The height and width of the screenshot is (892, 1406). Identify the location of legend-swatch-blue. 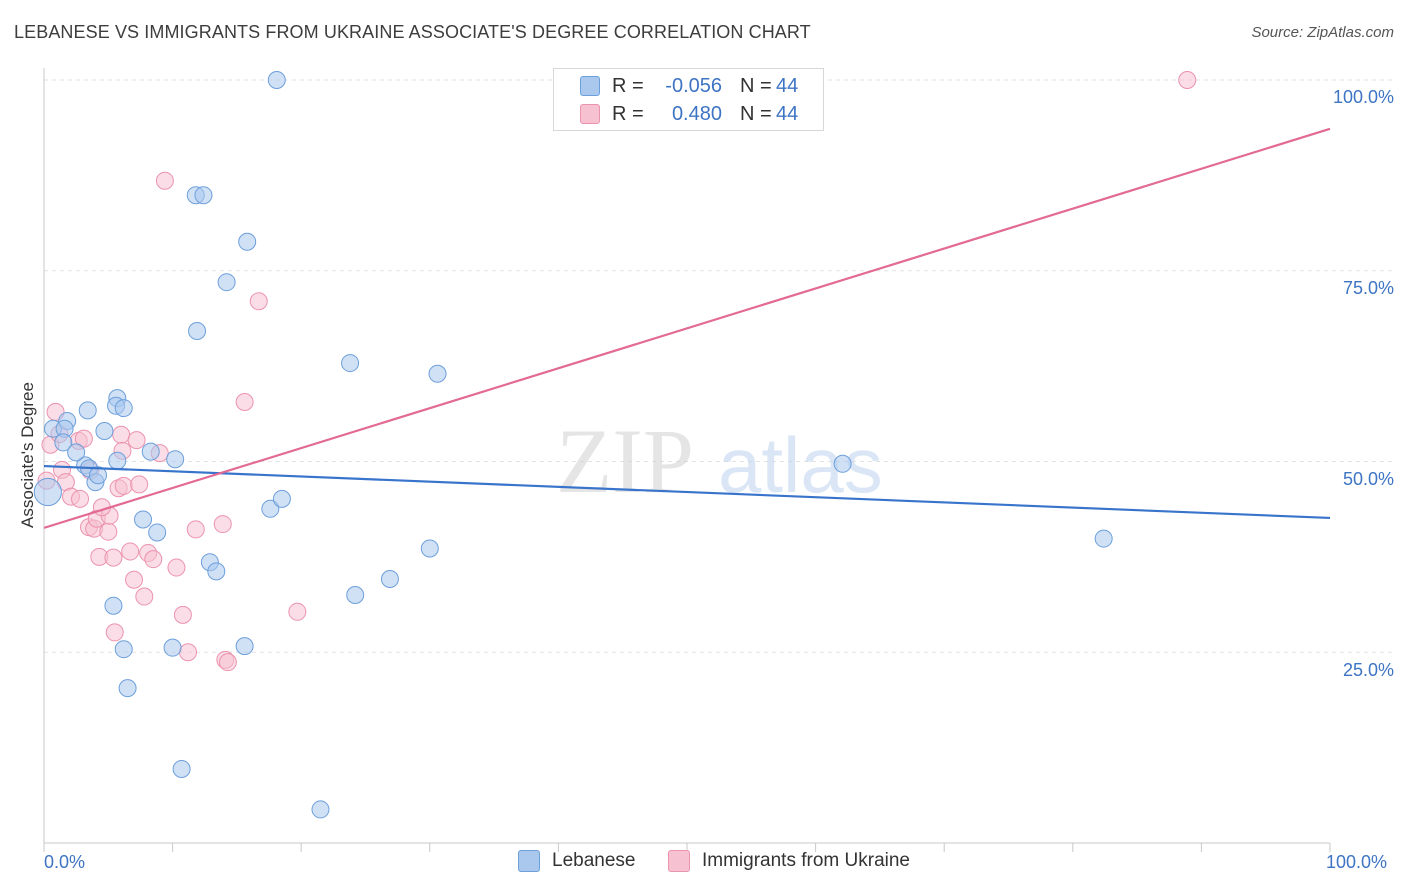
(590, 86).